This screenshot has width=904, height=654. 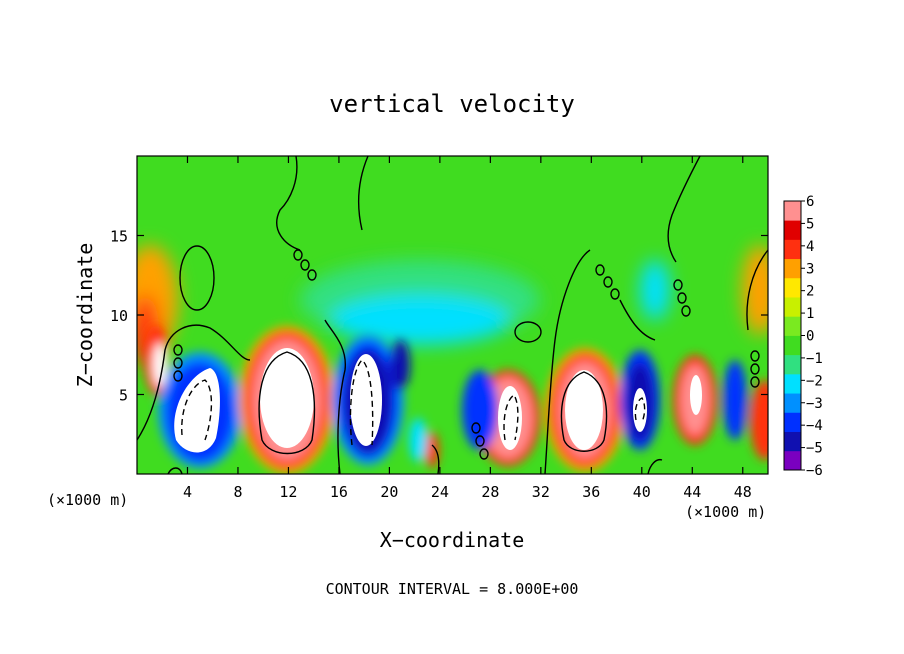 I want to click on x-tick-label-3: 16, so click(x=339, y=492).